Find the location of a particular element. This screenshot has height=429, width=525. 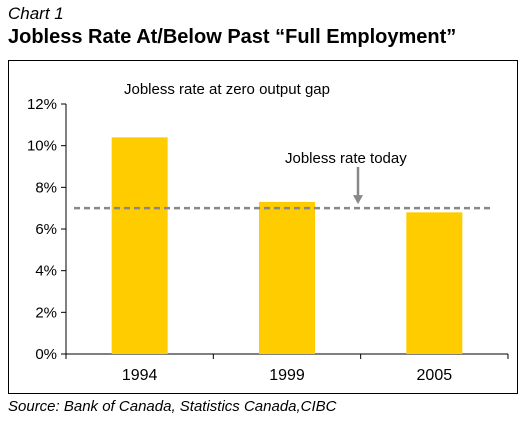

bar-1999 is located at coordinates (287, 277).